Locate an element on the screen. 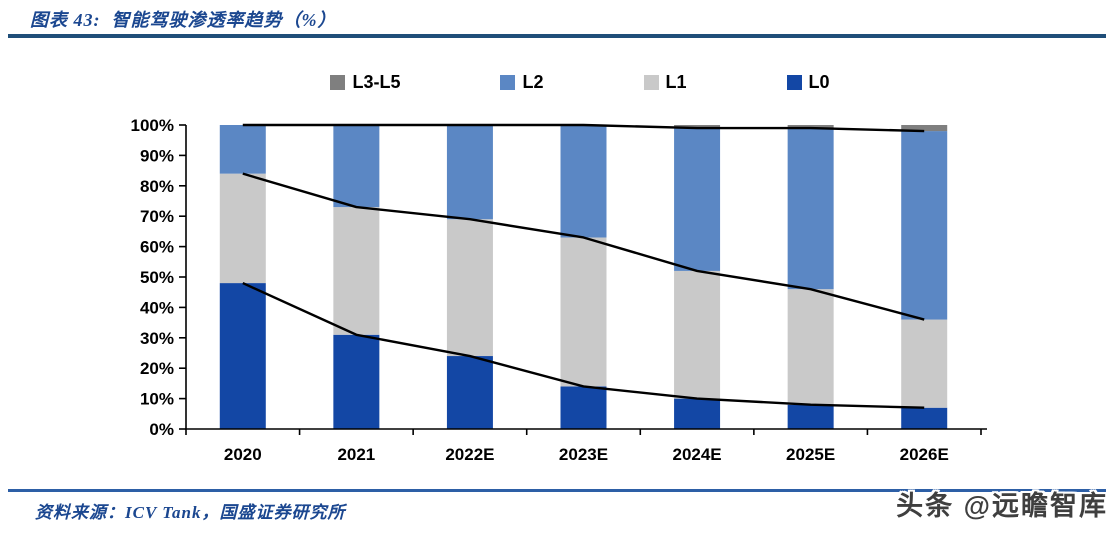  x-category-label: 2021 is located at coordinates (356, 454).